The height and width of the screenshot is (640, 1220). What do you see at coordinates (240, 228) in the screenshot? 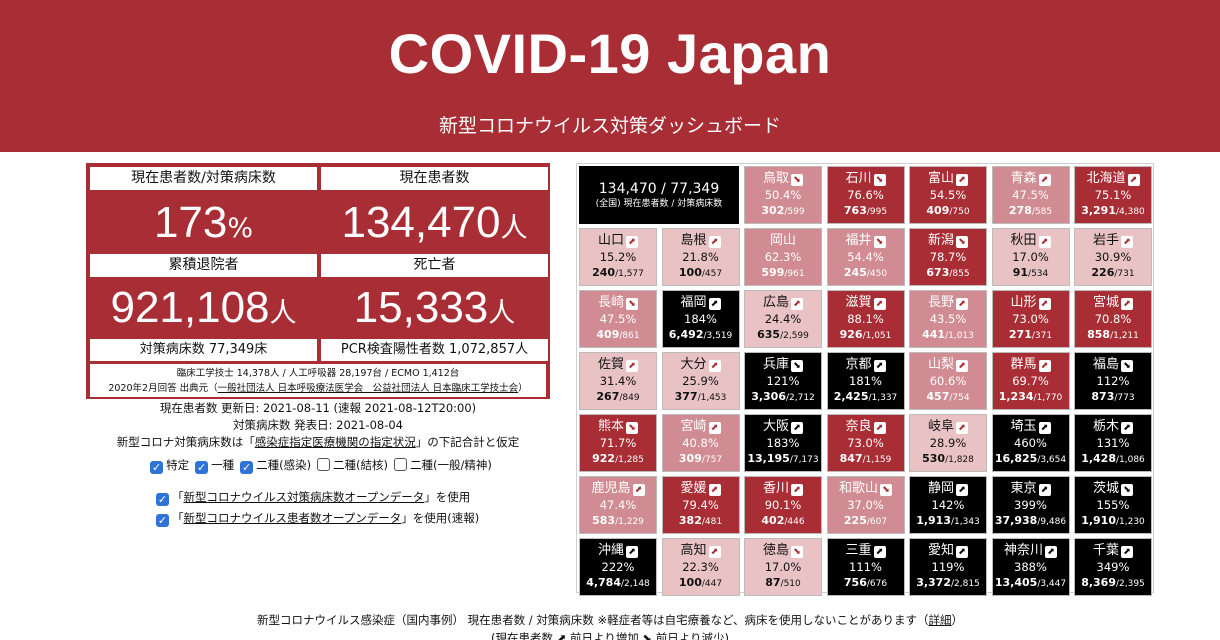
I see `occupancy-unit: %` at bounding box center [240, 228].